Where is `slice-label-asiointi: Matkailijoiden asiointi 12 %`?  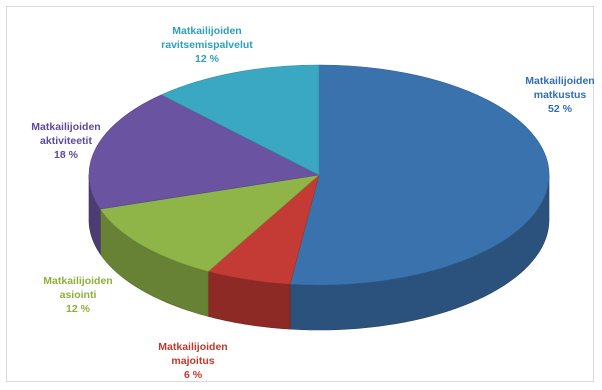
slice-label-asiointi: Matkailijoiden asiointi 12 % is located at coordinates (77, 295).